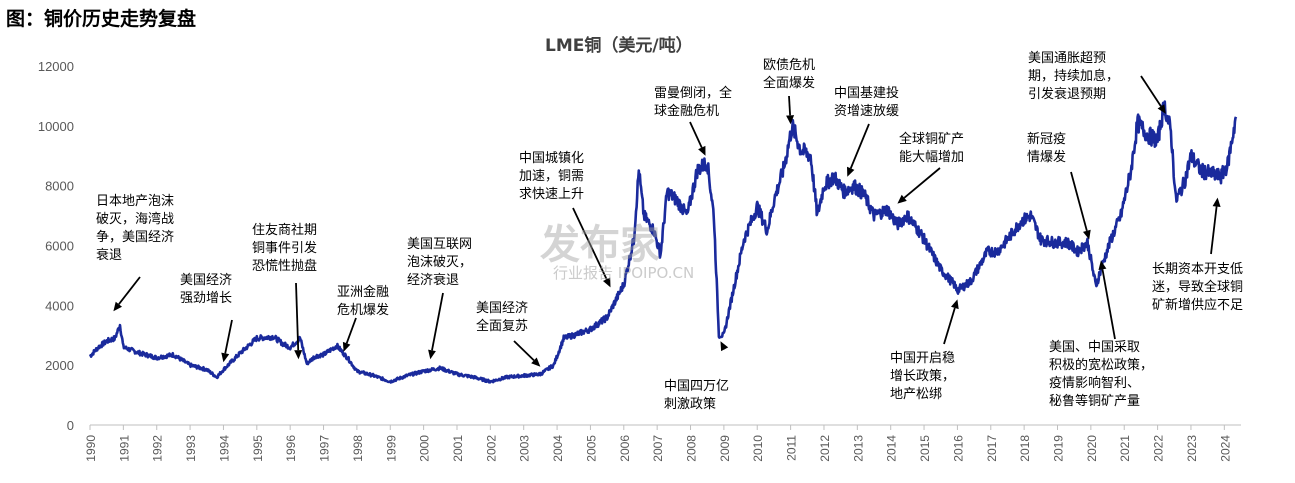  I want to click on x-tick-label: 2005, so click(591, 448).